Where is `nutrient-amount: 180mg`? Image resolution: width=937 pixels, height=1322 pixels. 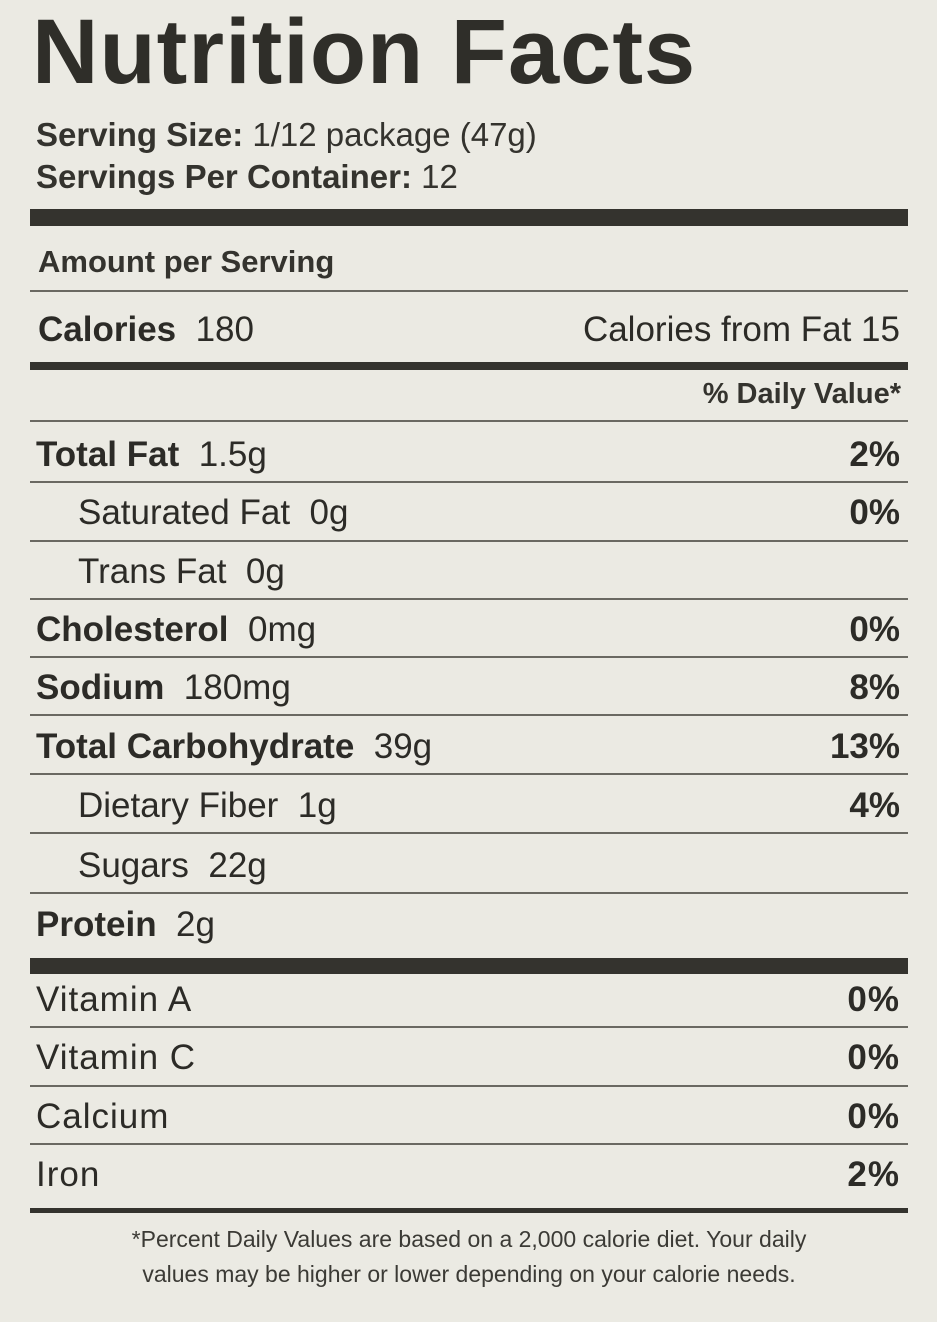 nutrient-amount: 180mg is located at coordinates (237, 687).